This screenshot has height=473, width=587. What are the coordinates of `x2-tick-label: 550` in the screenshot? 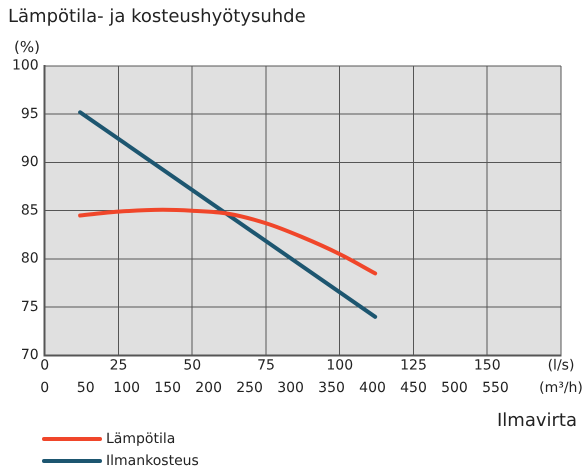 It's located at (495, 388).